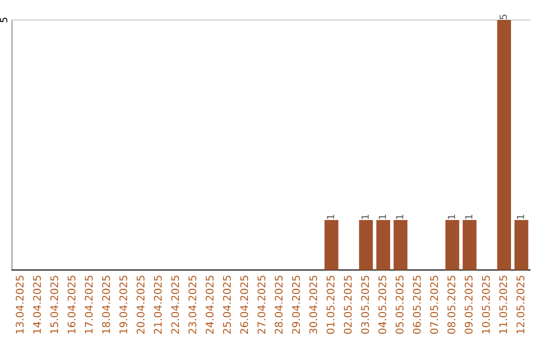 The height and width of the screenshot is (340, 540). What do you see at coordinates (158, 305) in the screenshot?
I see `x-tick-label: 21.04.2025` at bounding box center [158, 305].